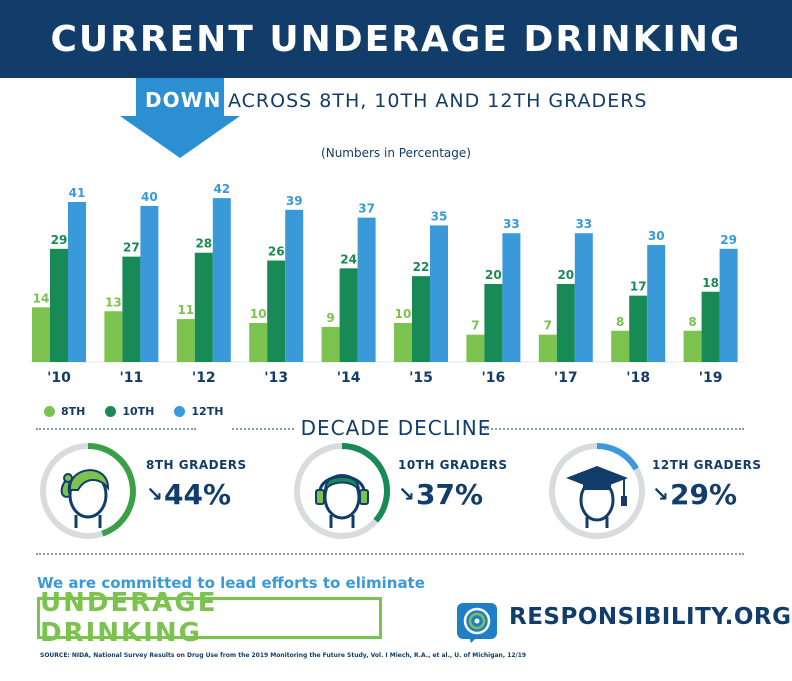 The height and width of the screenshot is (681, 792). I want to click on data-label-12th-2: 42, so click(221, 189).